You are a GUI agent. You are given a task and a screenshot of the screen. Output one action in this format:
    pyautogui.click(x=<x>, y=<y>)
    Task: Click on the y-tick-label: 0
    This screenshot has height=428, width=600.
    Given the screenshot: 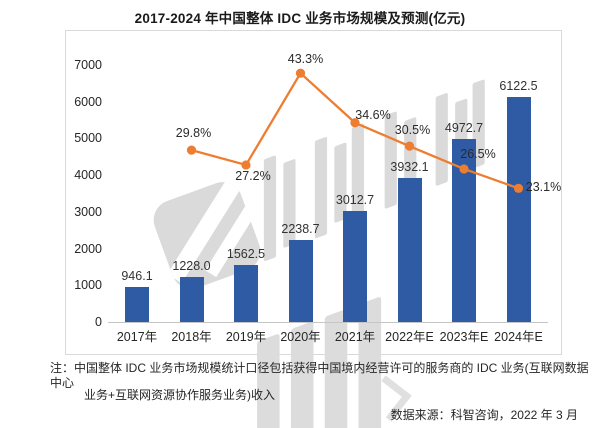 What is the action you would take?
    pyautogui.click(x=98, y=322)
    